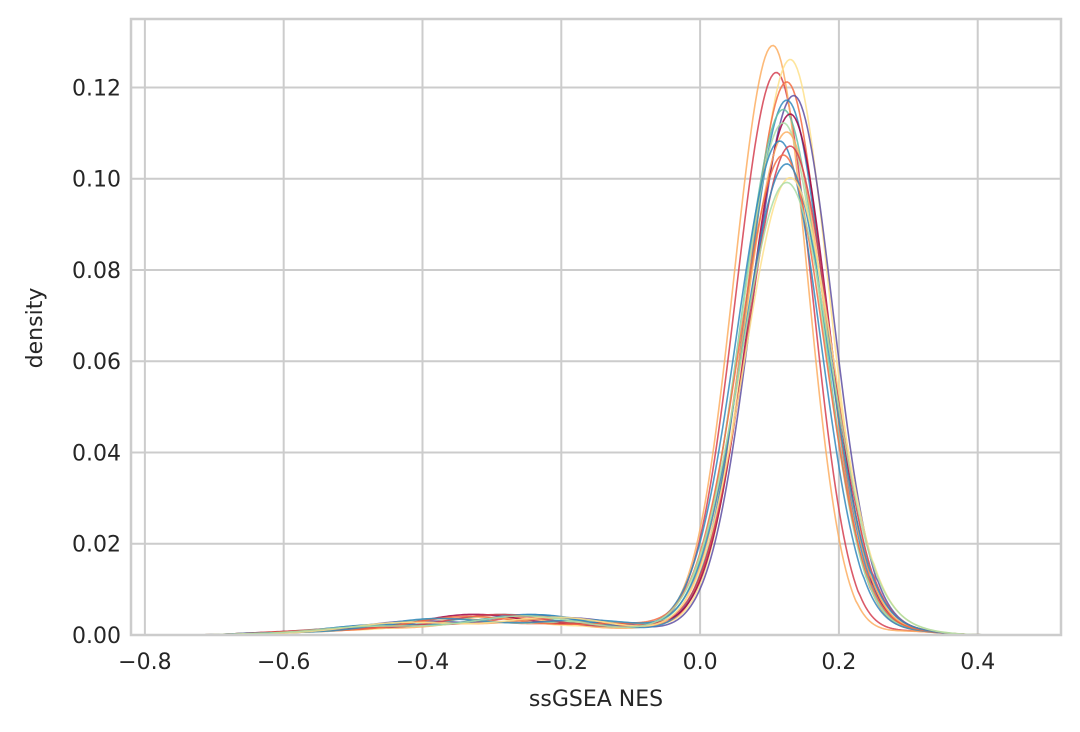 This screenshot has width=1080, height=732. Describe the element at coordinates (561, 662) in the screenshot. I see `x-tick-label: −0.2` at that location.